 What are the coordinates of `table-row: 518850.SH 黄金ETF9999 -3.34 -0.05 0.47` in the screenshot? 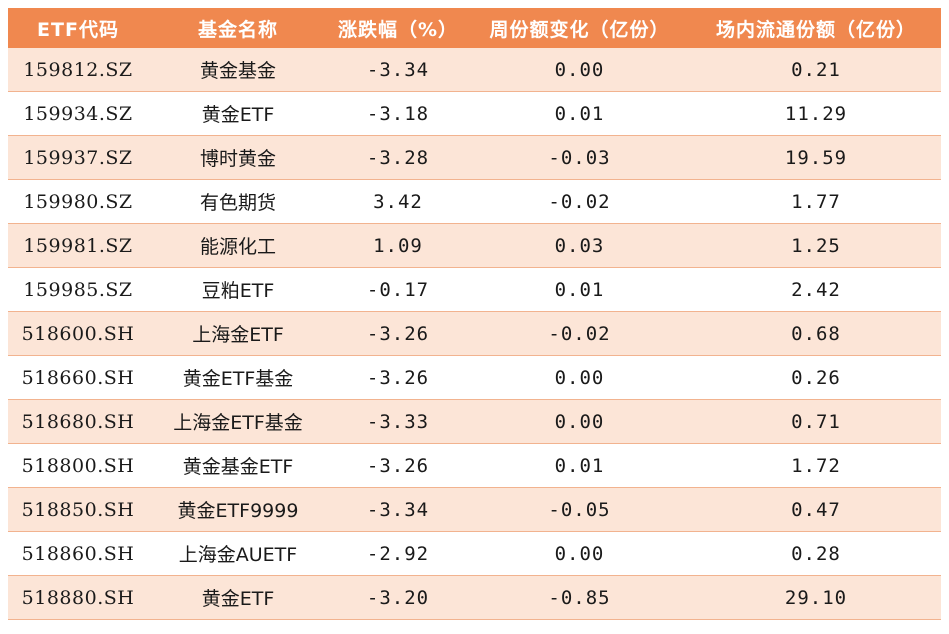 It's located at (474, 509).